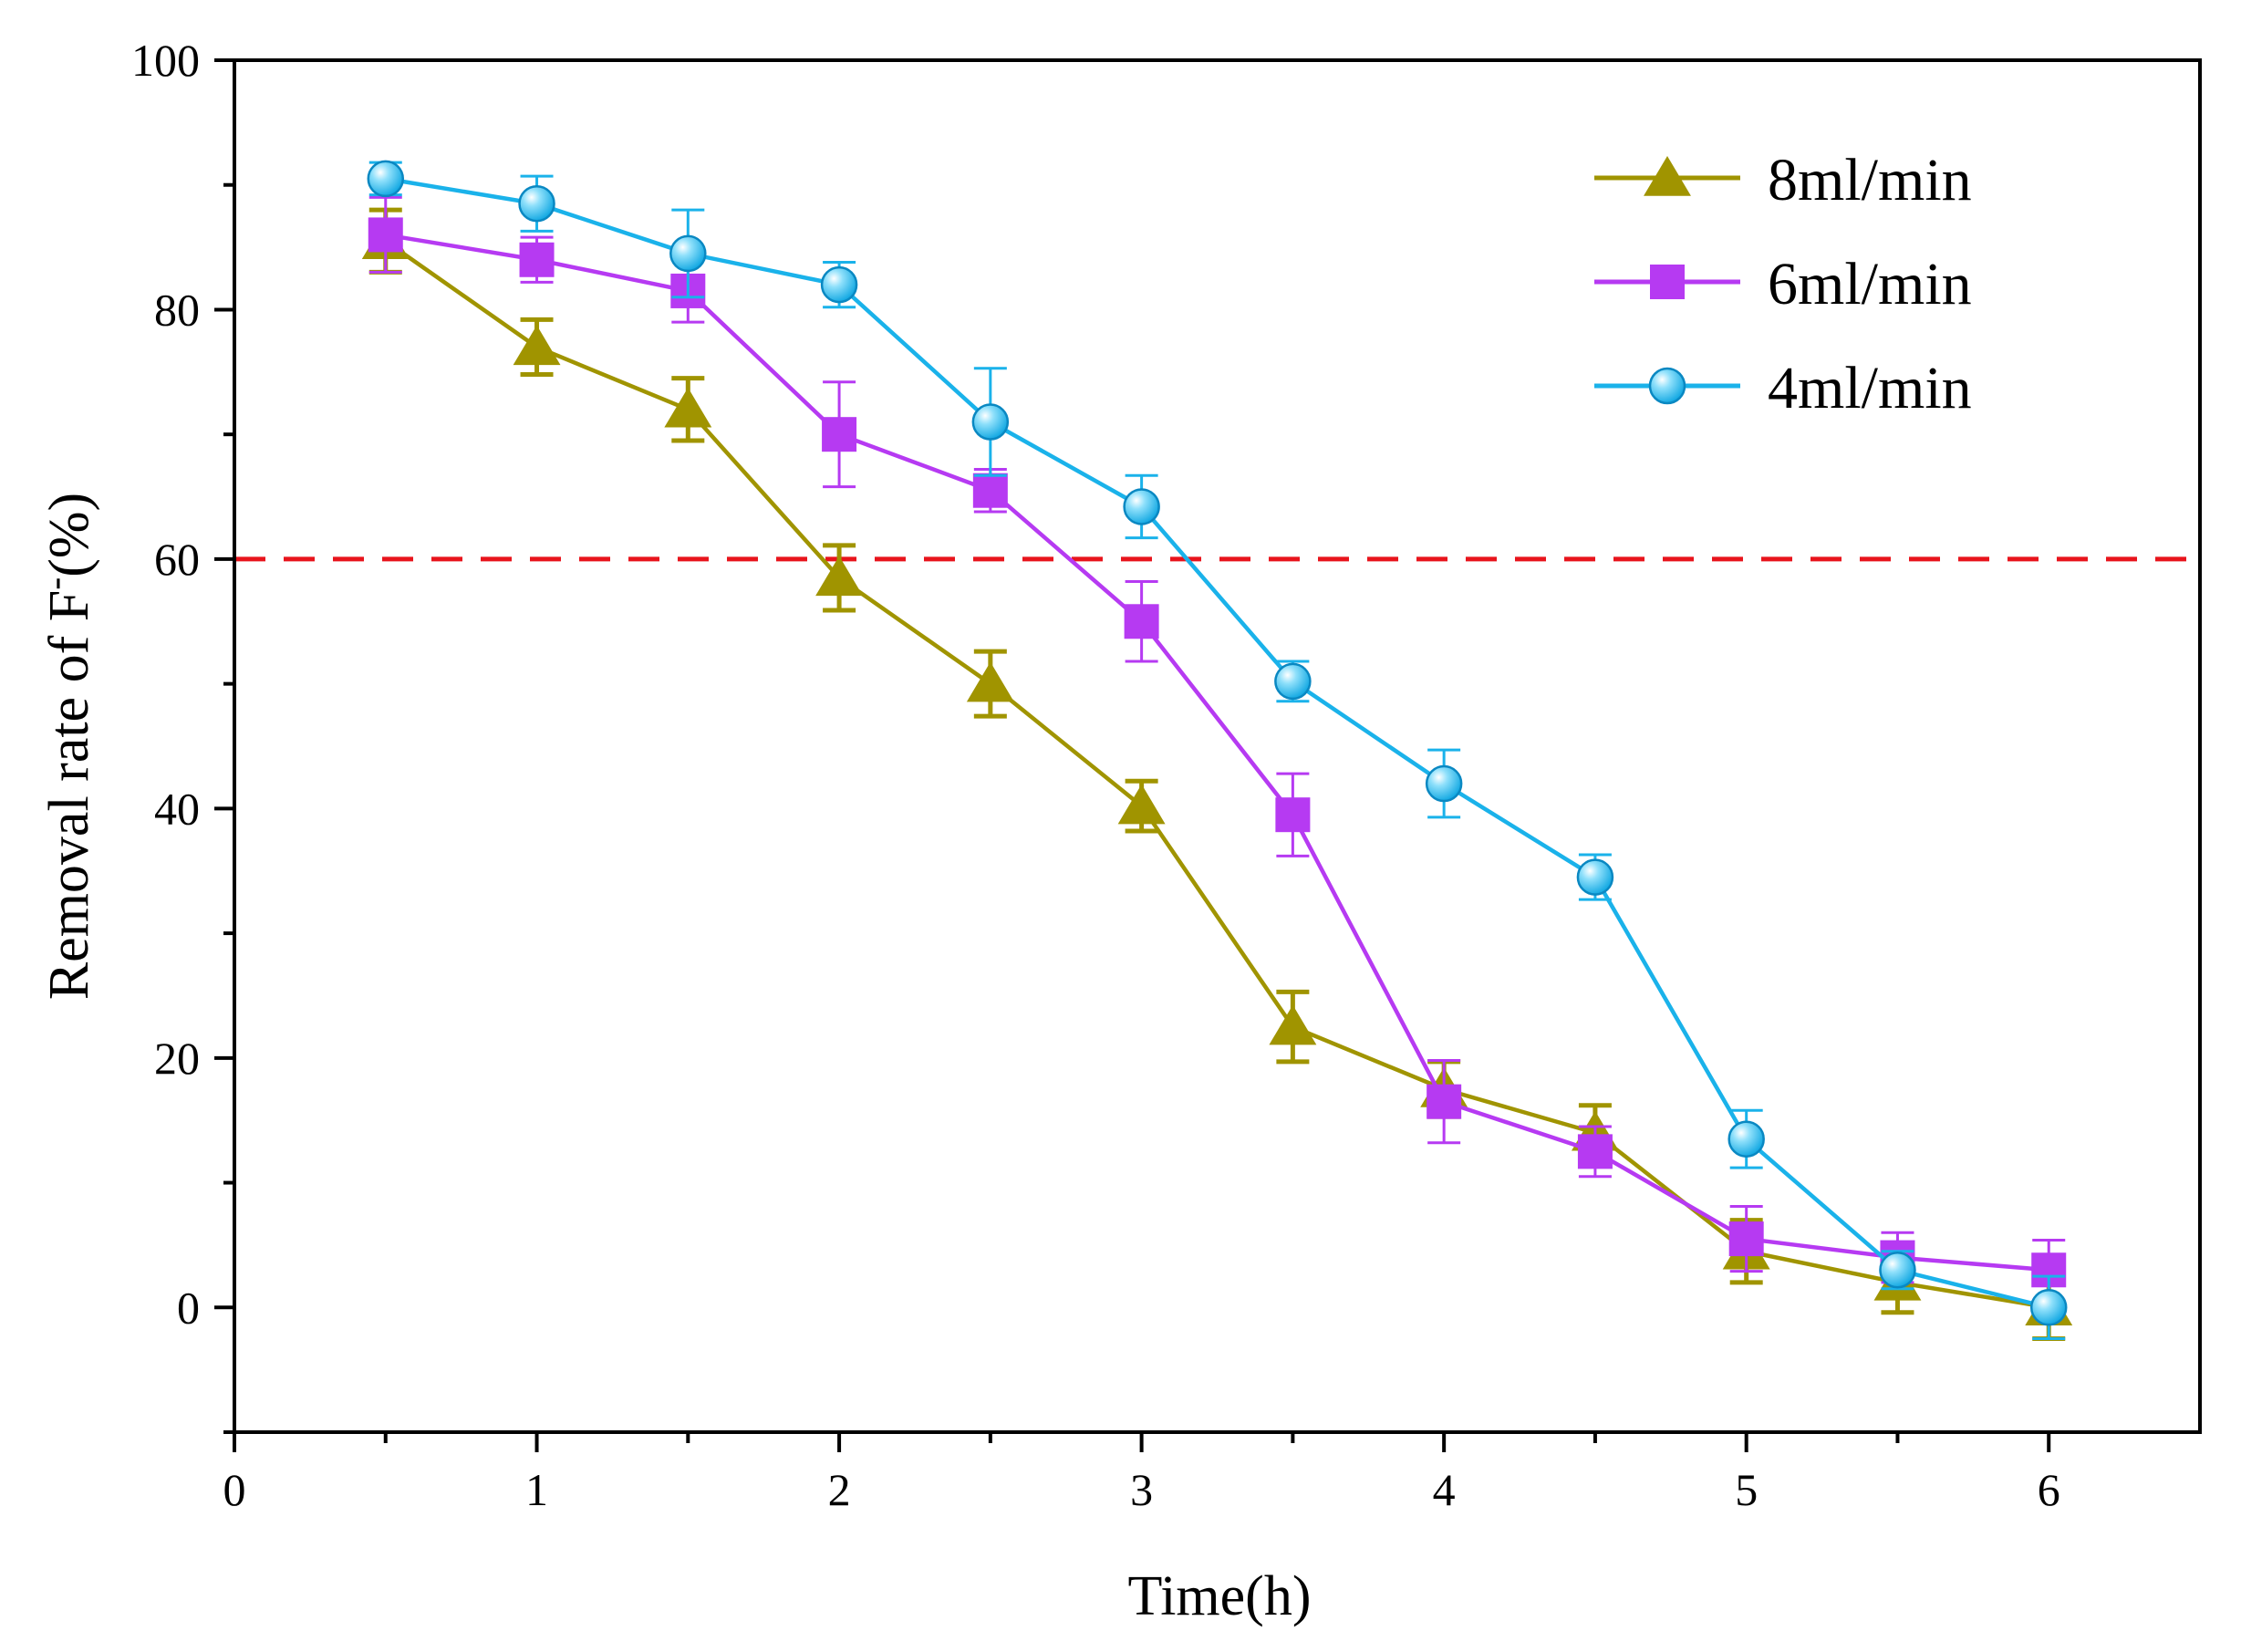 This screenshot has height=1652, width=2241. What do you see at coordinates (69, 795) in the screenshot?
I see `y-axis-title-main: Removal rate of F` at bounding box center [69, 795].